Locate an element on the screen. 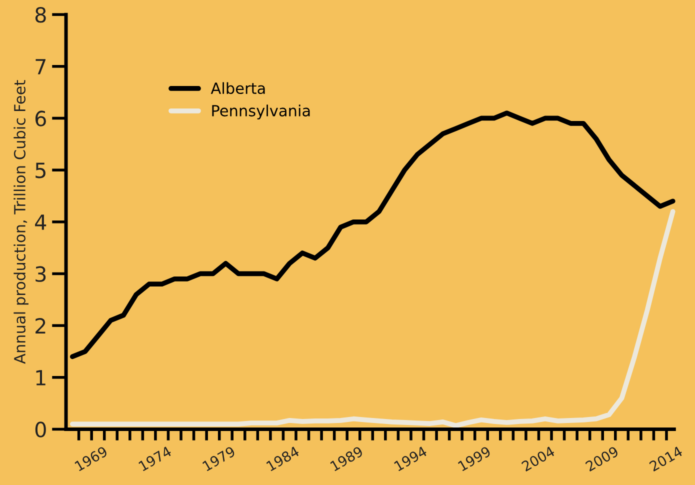 Image resolution: width=695 pixels, height=485 pixels. y-tick-label: 2 is located at coordinates (41, 326).